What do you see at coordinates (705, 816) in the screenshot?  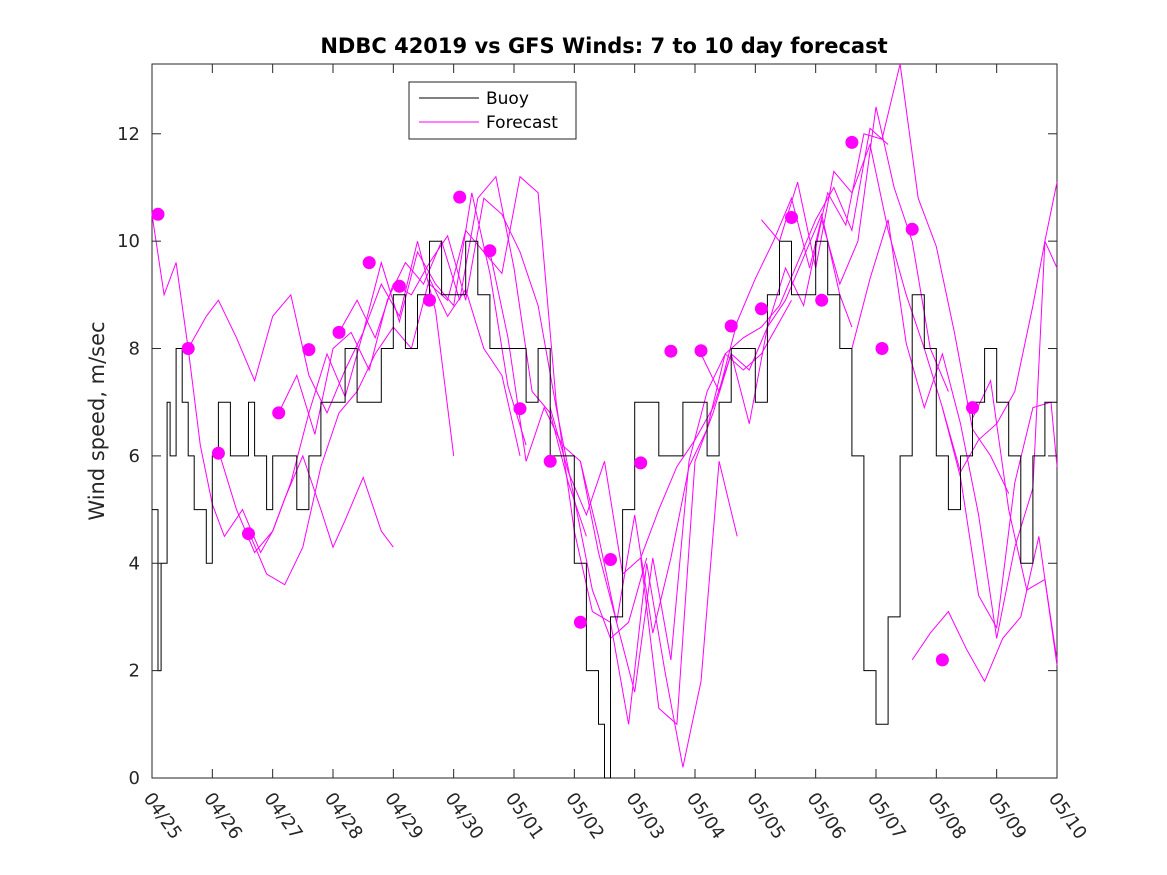 I see `x-tick-label: 05/04` at bounding box center [705, 816].